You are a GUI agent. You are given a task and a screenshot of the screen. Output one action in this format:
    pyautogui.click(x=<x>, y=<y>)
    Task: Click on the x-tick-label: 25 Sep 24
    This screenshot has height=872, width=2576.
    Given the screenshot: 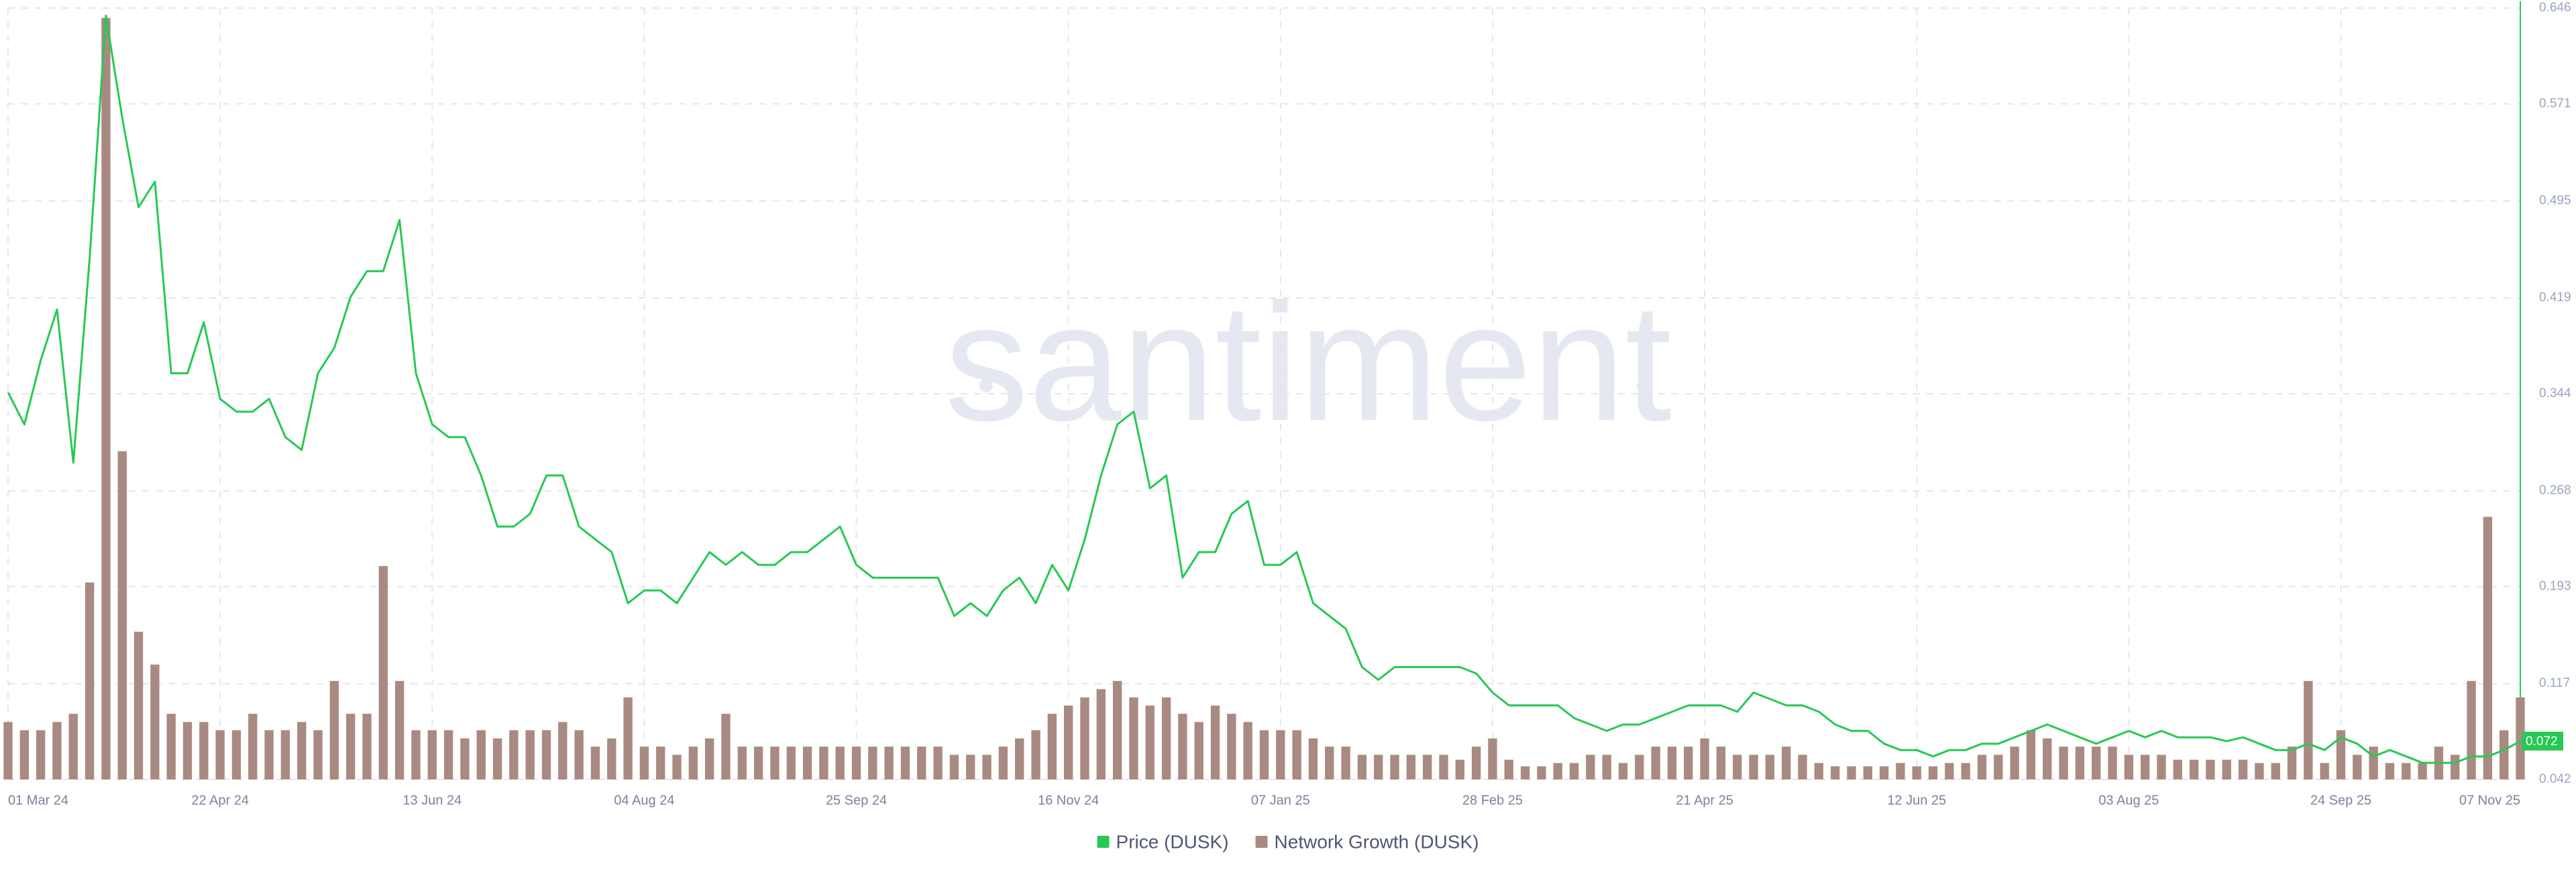 What is the action you would take?
    pyautogui.click(x=856, y=800)
    